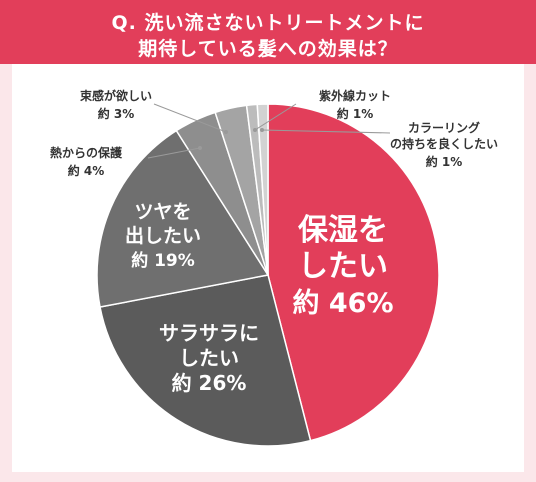 This screenshot has height=482, width=536. I want to click on slice-label-6-line-1: の持ちを良くしたい, so click(444, 143).